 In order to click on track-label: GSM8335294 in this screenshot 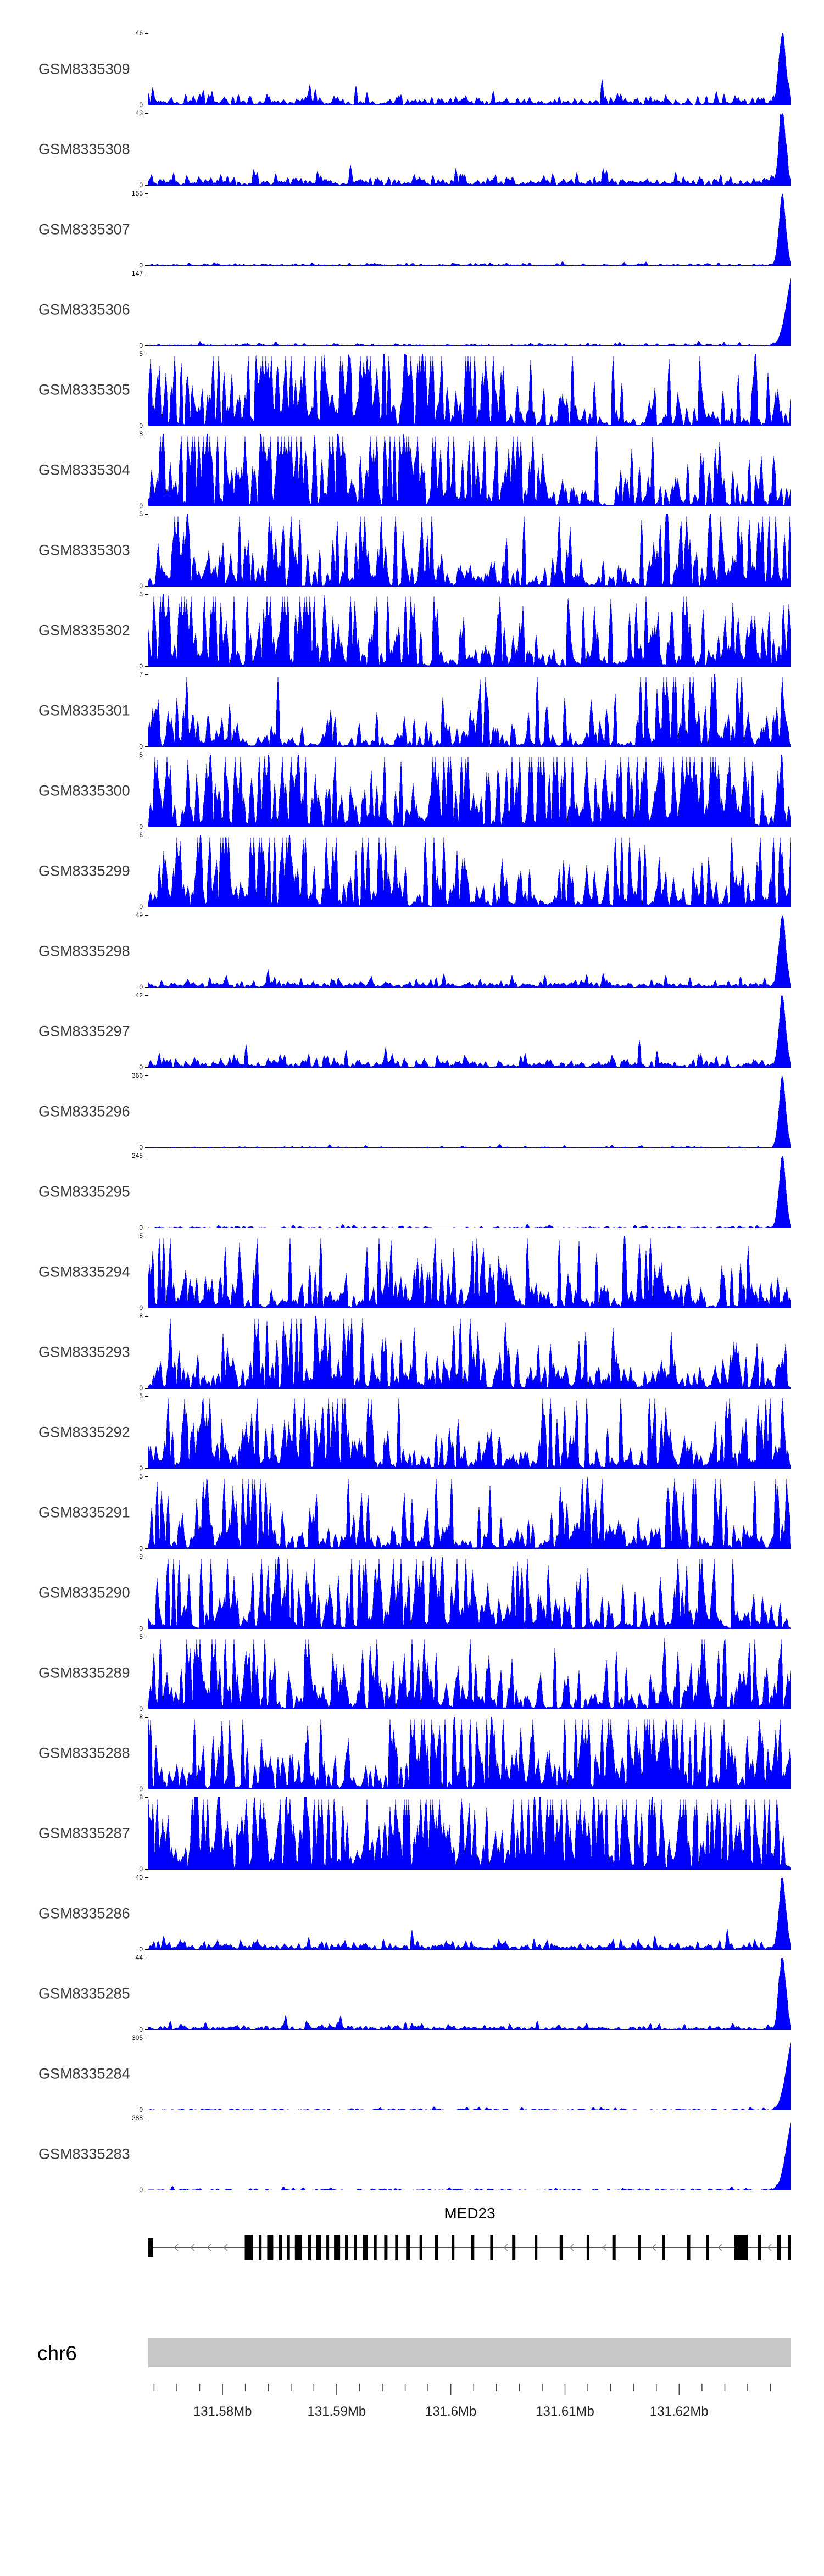, I will do `click(84, 1272)`.